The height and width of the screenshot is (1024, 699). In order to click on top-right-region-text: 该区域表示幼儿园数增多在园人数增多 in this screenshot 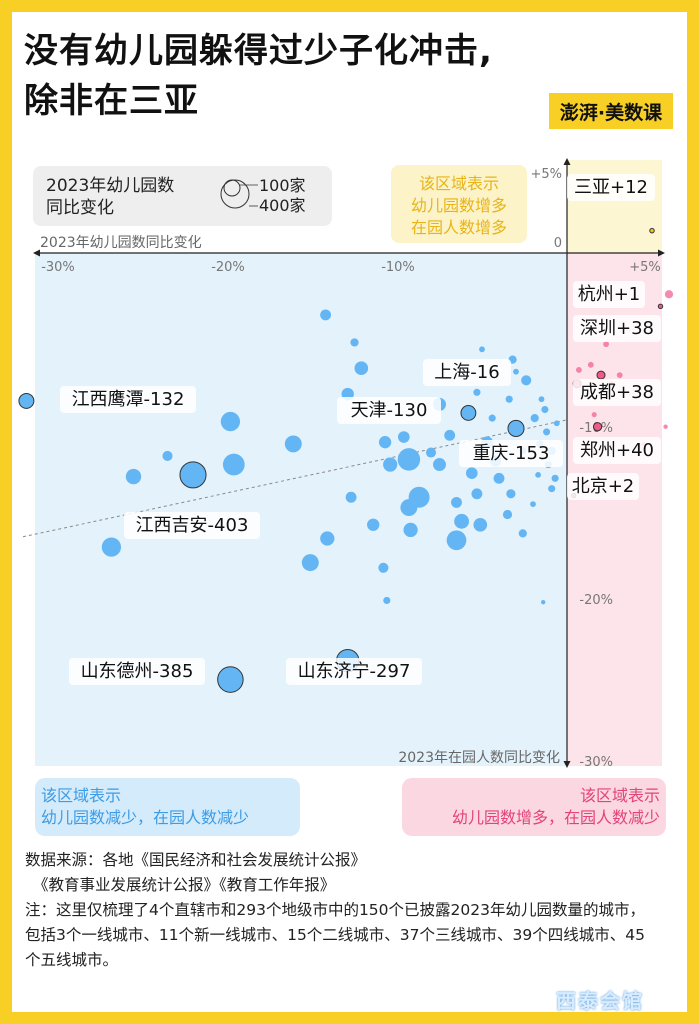, I will do `click(459, 205)`.